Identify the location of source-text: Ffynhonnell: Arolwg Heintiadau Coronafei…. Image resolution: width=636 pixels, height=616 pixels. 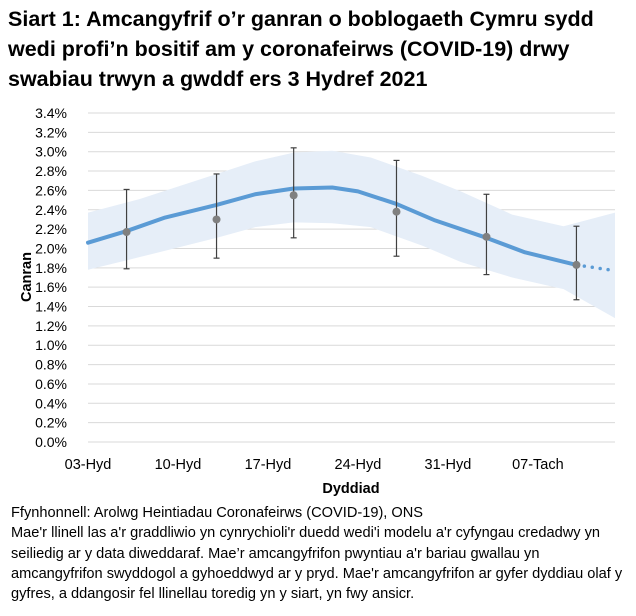
(217, 513).